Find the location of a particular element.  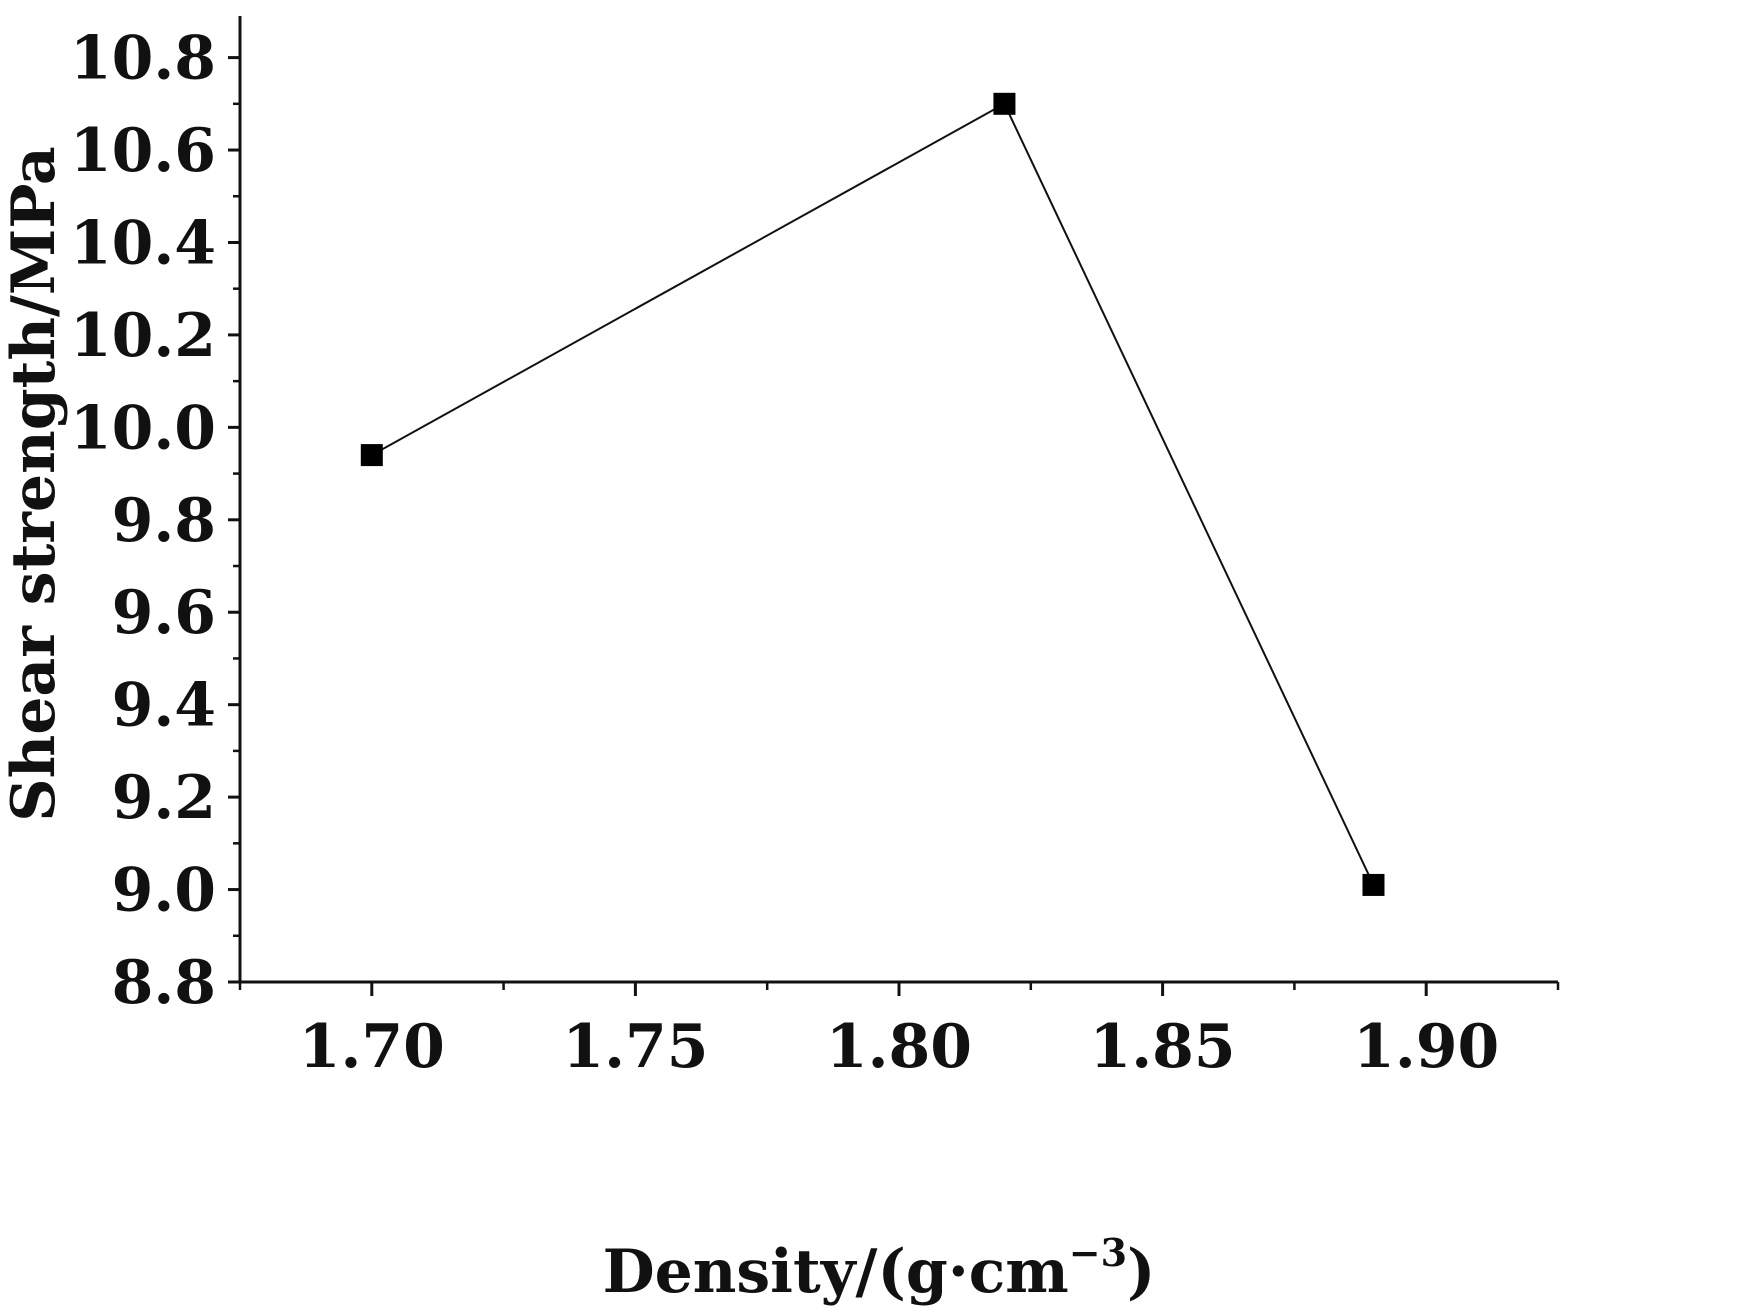

y-tick-label: 9.0 is located at coordinates (164, 891).